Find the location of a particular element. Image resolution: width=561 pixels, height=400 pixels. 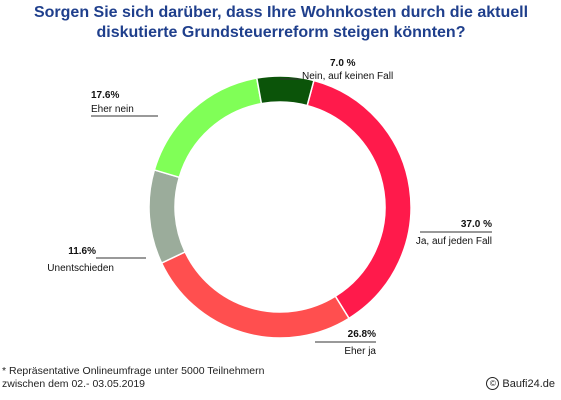

slice-category-label: Eher ja is located at coordinates (360, 351).